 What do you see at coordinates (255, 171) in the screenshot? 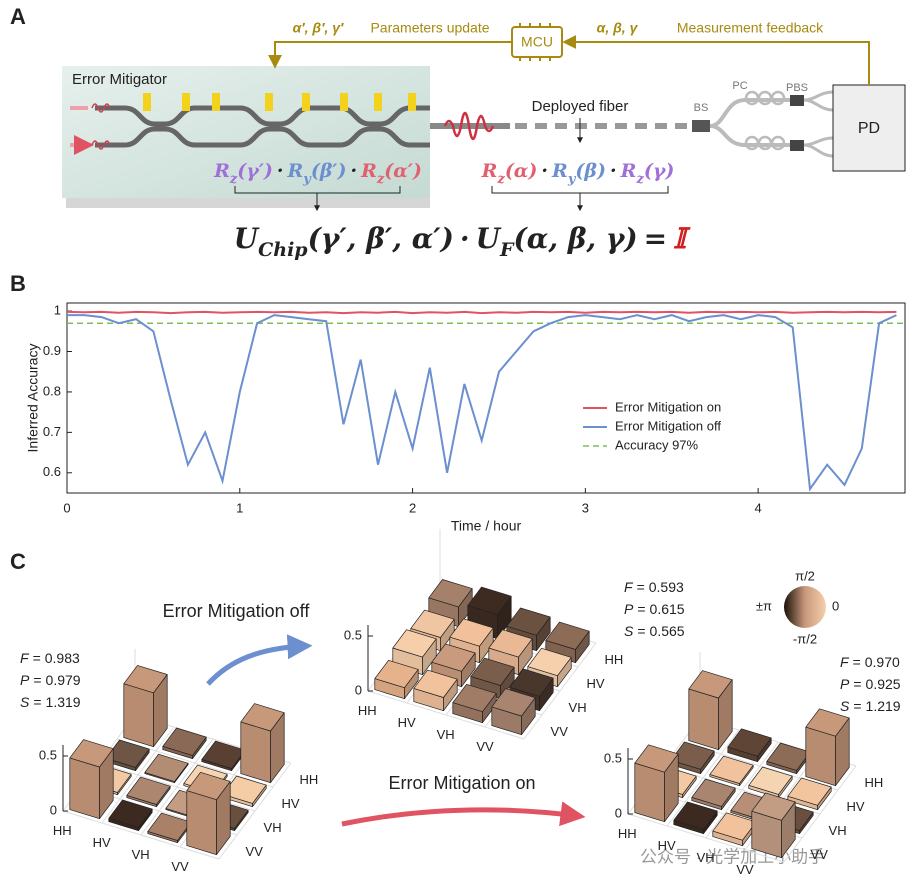
I see `op-arg: (γ′)` at bounding box center [255, 171].